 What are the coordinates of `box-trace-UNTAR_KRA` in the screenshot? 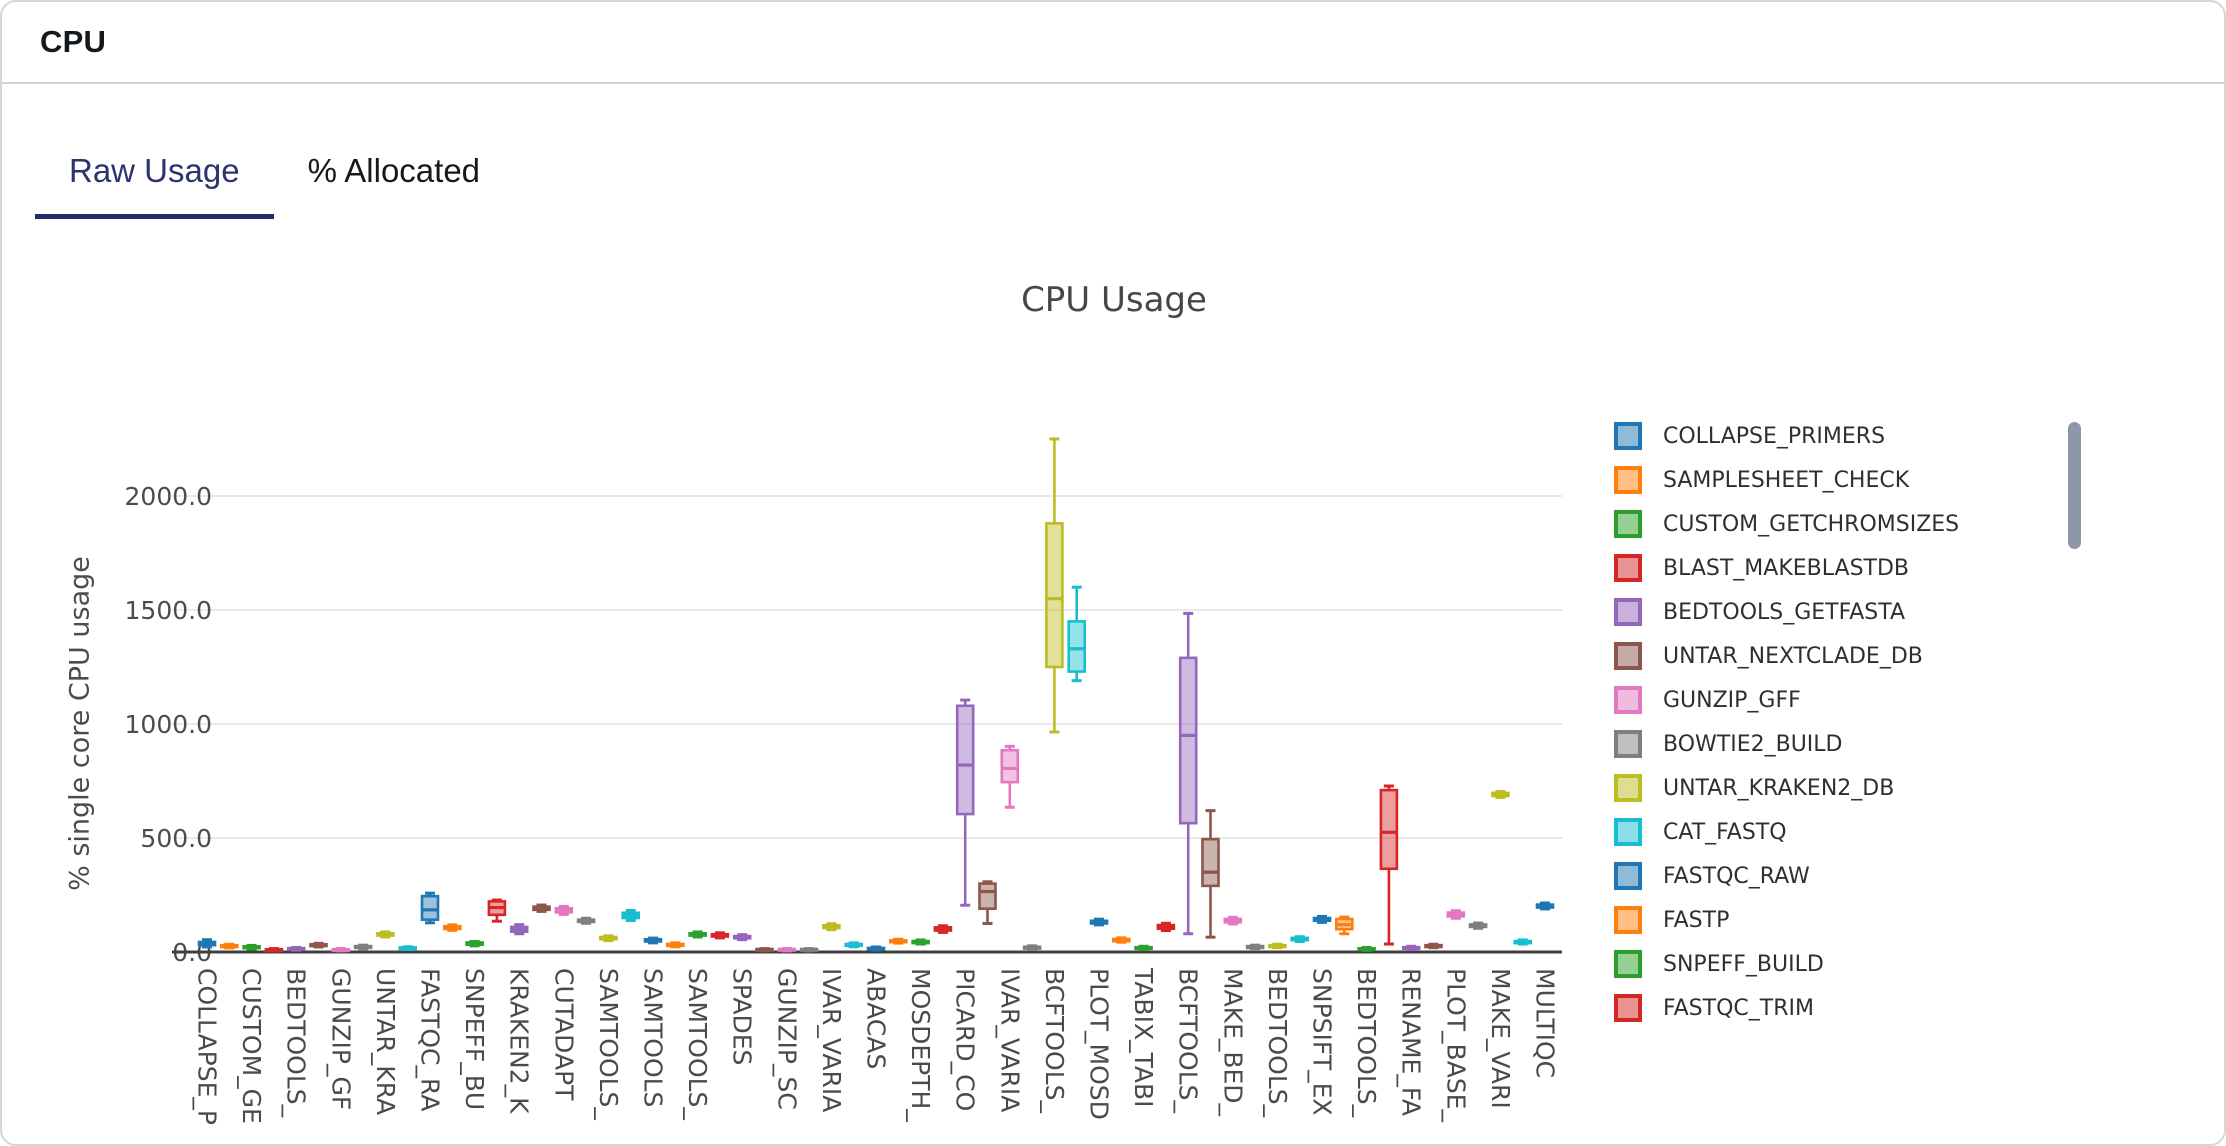 It's located at (385, 934).